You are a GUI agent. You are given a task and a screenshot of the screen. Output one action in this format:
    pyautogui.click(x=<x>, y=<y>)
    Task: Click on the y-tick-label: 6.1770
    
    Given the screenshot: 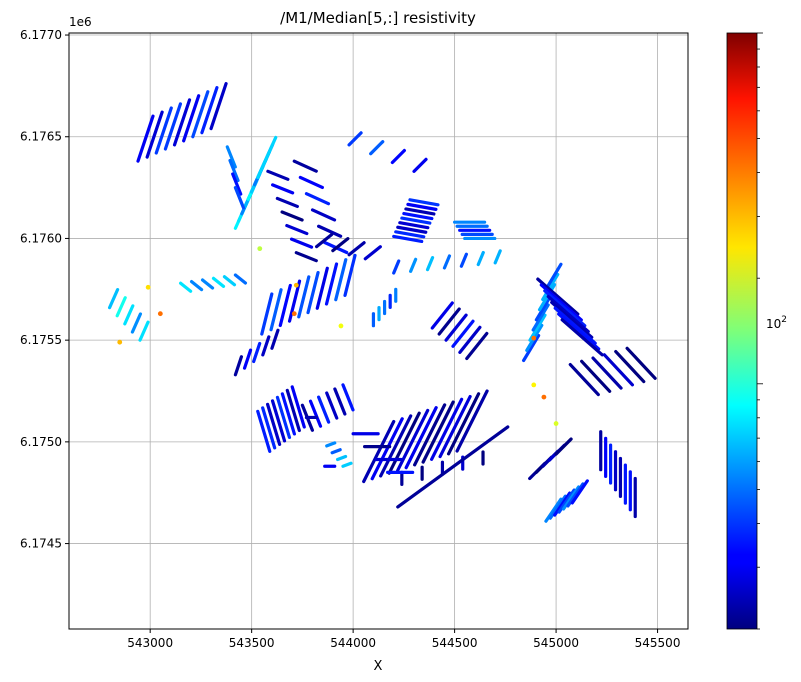 What is the action you would take?
    pyautogui.click(x=41, y=35)
    